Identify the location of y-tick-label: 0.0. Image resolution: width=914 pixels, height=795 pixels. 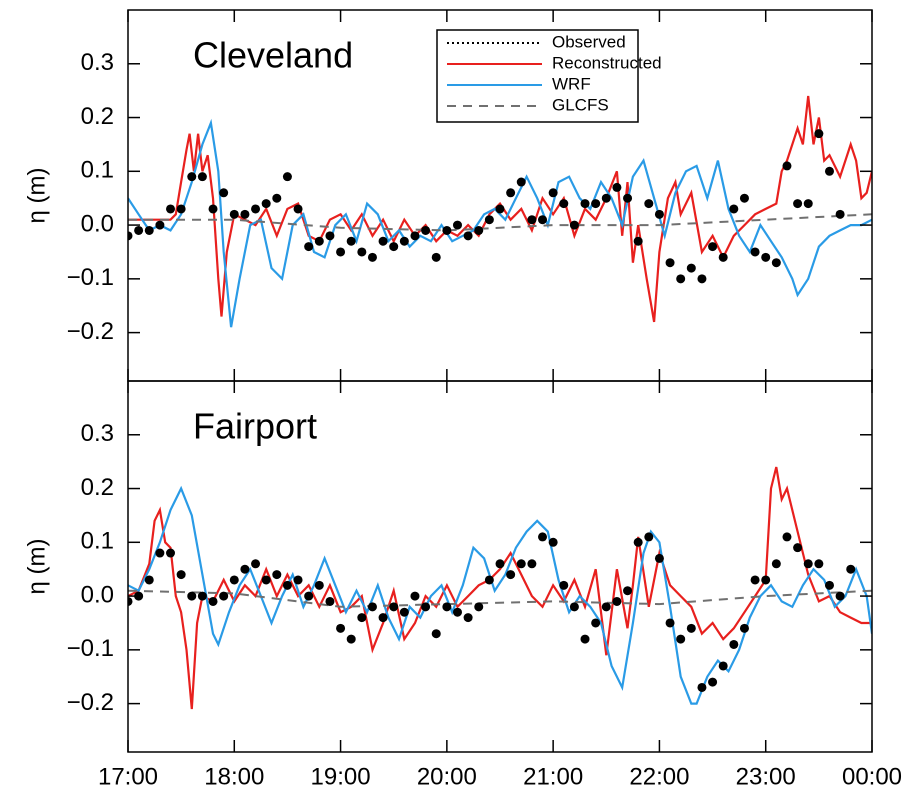
(97, 594).